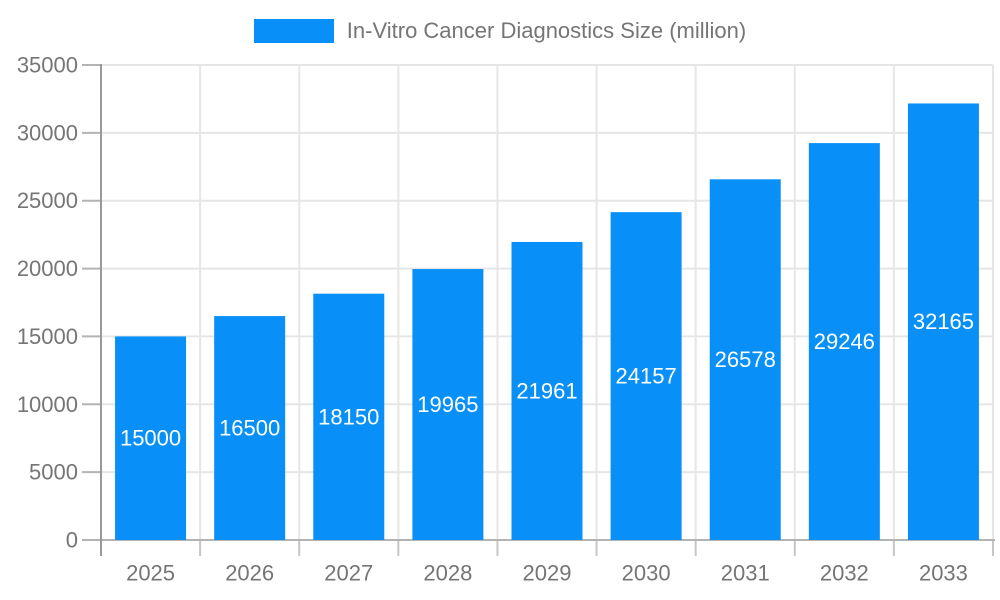  Describe the element at coordinates (348, 573) in the screenshot. I see `x-tick-label: 2027` at that location.